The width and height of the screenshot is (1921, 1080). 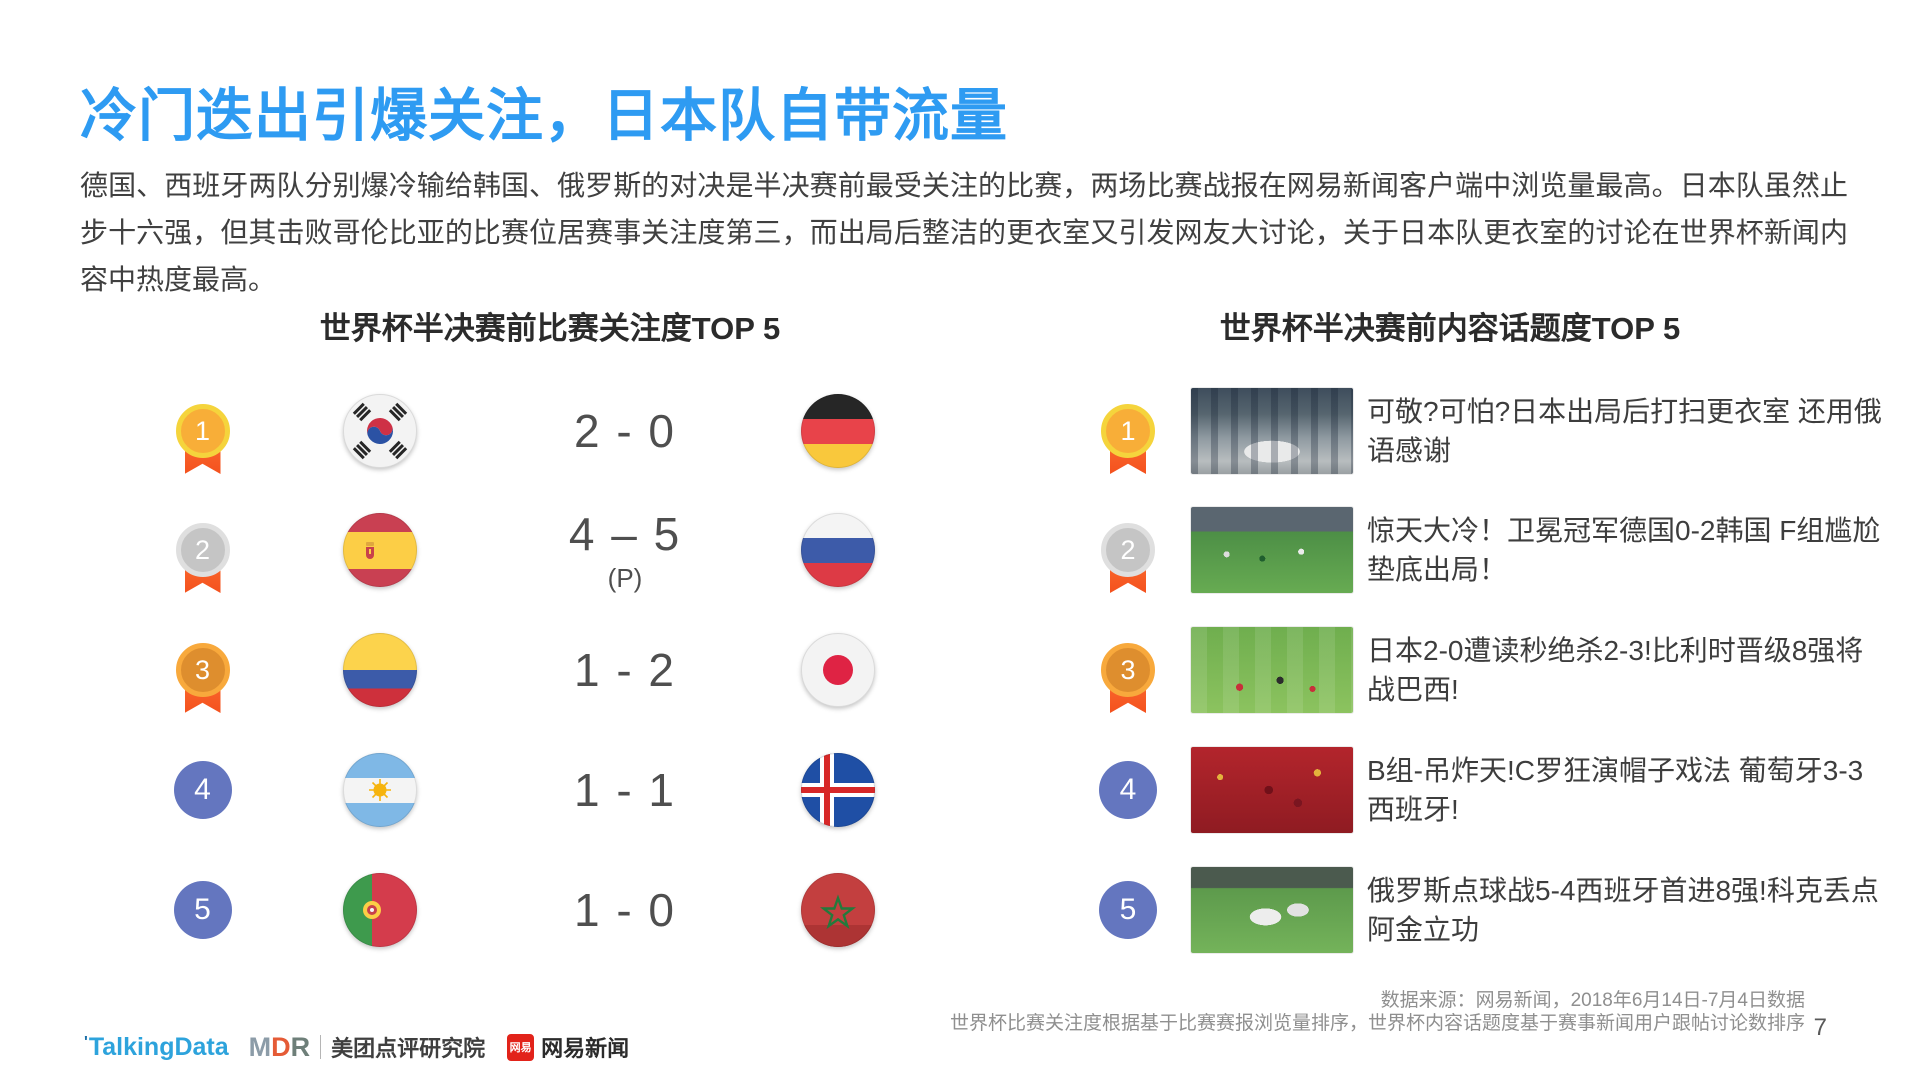 What do you see at coordinates (625, 670) in the screenshot?
I see `match-score: 1 - 2` at bounding box center [625, 670].